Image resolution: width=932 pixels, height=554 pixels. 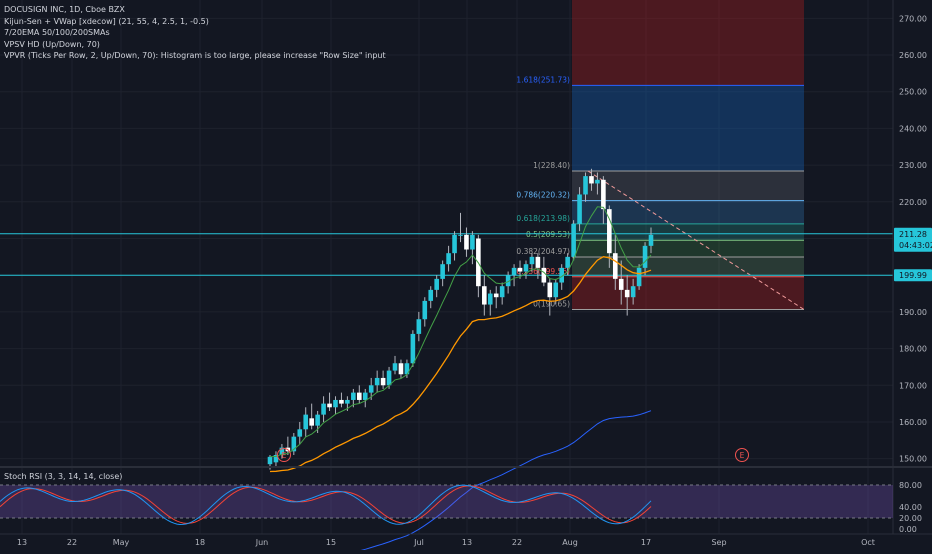 I want to click on time-axis-label: 15, so click(x=331, y=542).